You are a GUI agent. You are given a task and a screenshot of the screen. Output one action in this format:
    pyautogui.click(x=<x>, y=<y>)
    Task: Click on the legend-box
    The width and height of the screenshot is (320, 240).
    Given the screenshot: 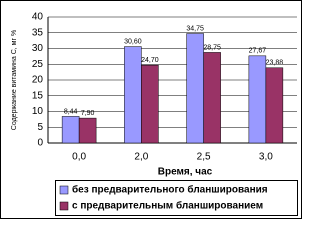 What is the action you would take?
    pyautogui.click(x=176, y=198)
    